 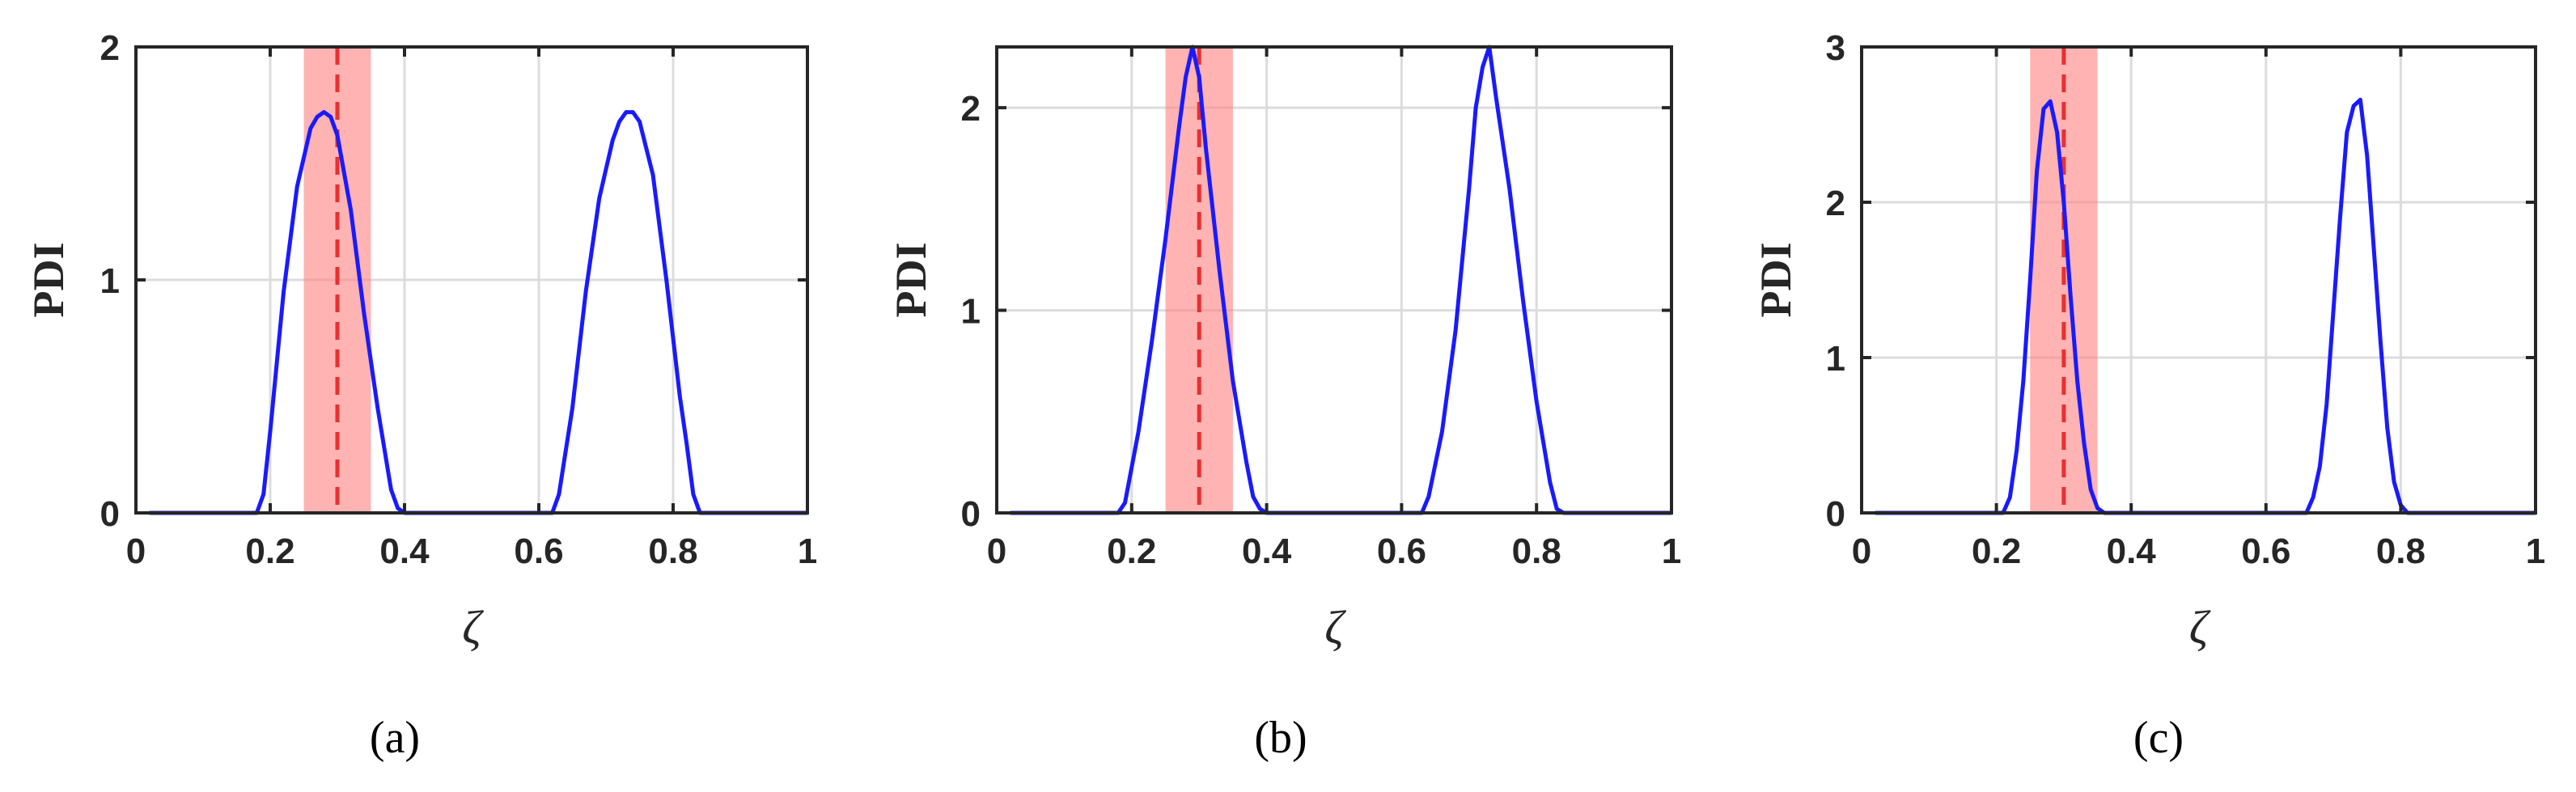 I want to click on panel-label: (a), so click(x=395, y=738).